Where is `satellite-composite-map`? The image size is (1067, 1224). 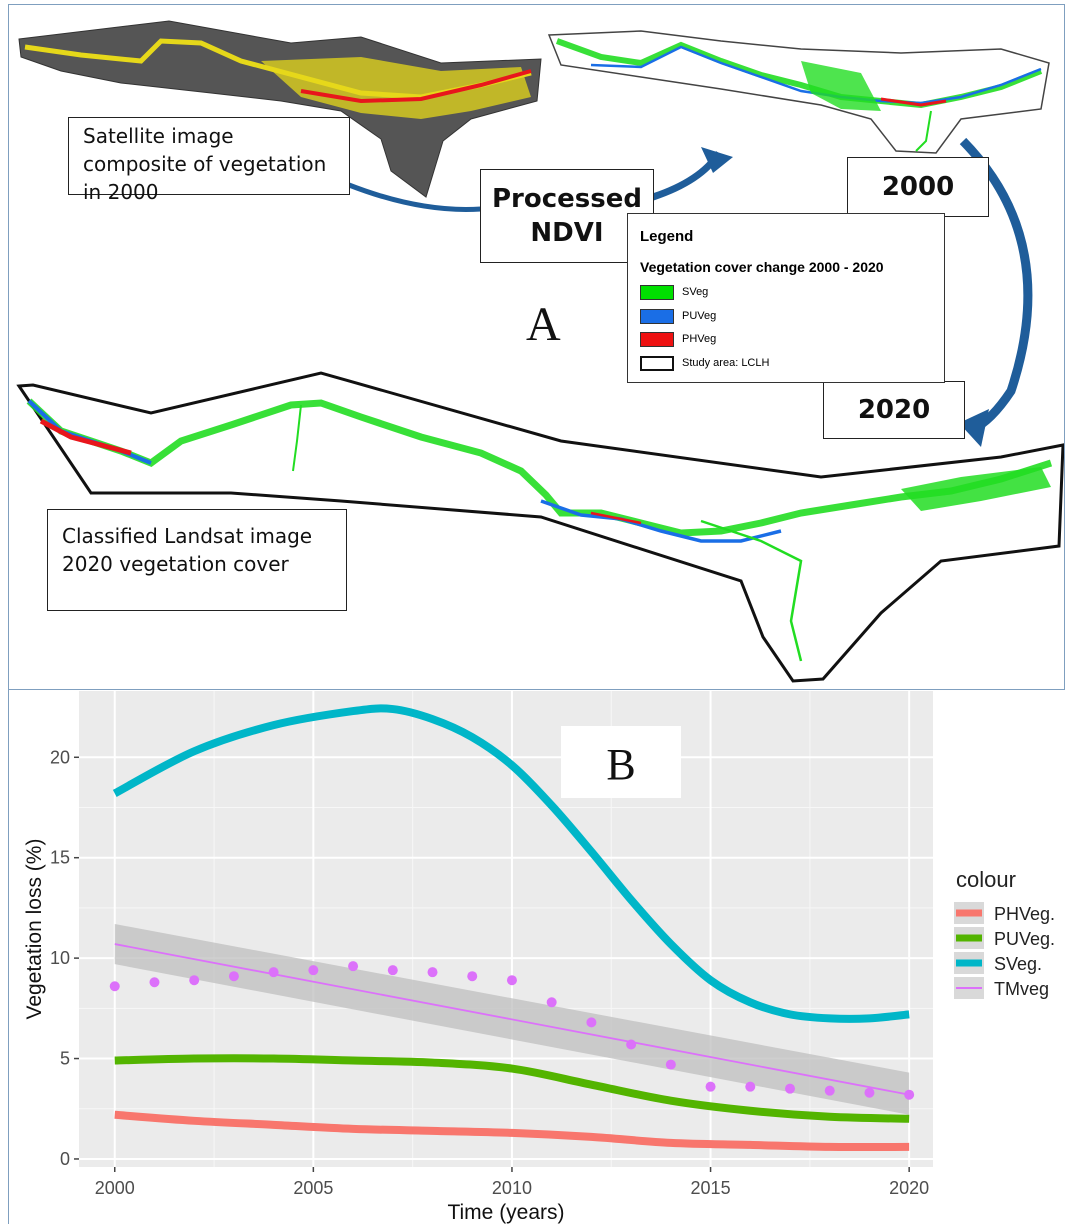
satellite-composite-map is located at coordinates (280, 109).